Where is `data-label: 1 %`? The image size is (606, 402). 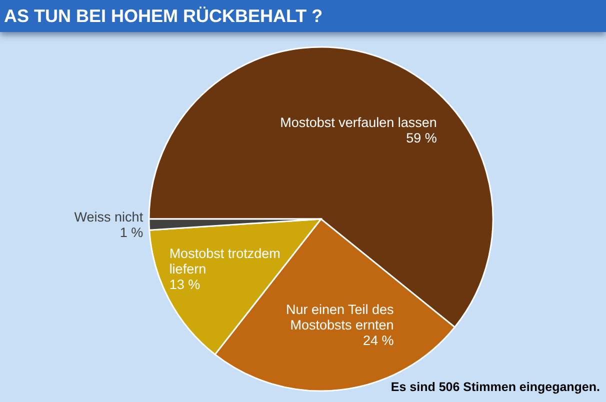
data-label: 1 % is located at coordinates (132, 232).